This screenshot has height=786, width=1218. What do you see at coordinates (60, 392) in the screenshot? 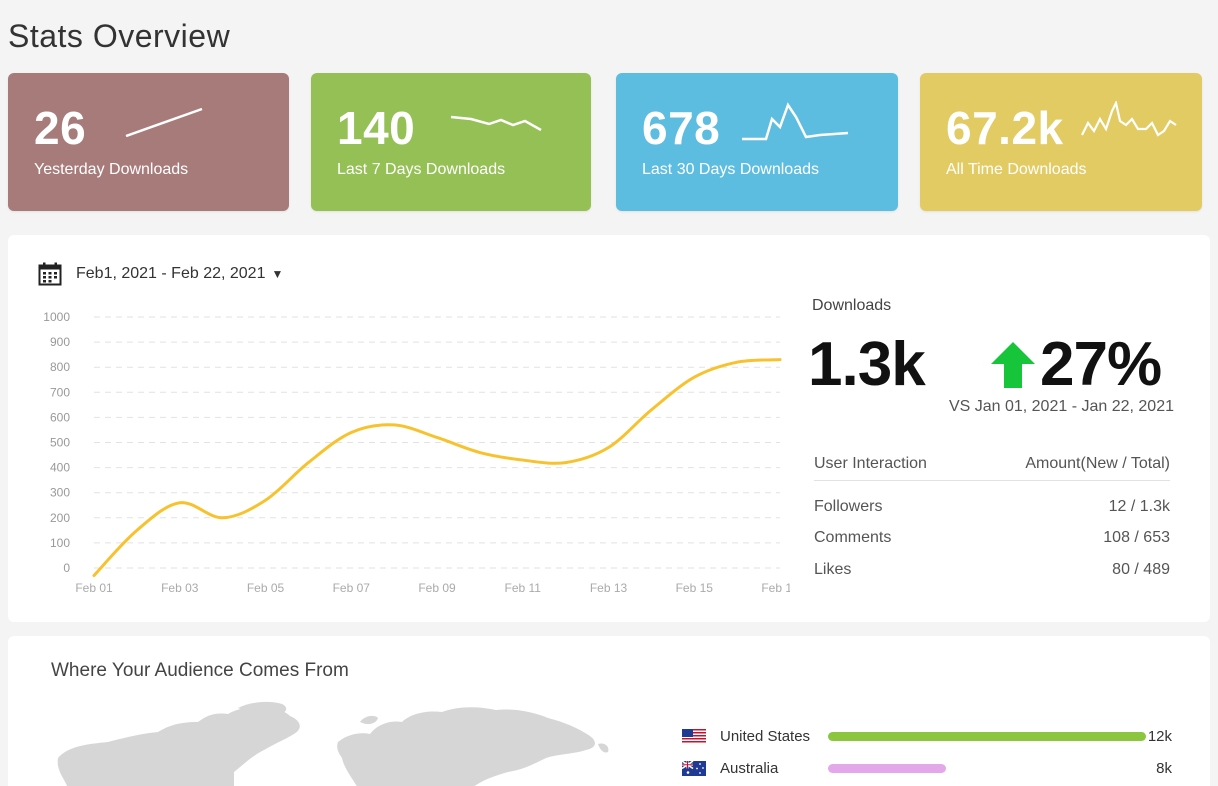
I see `y-tick-label: 700` at bounding box center [60, 392].